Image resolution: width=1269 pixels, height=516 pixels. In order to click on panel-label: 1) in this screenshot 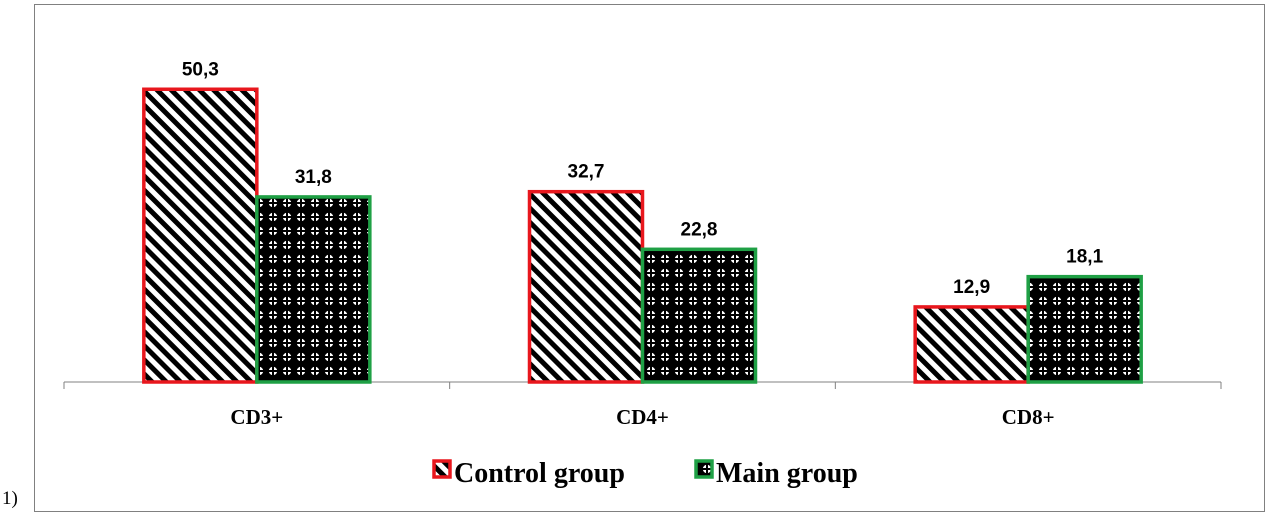, I will do `click(10, 498)`.